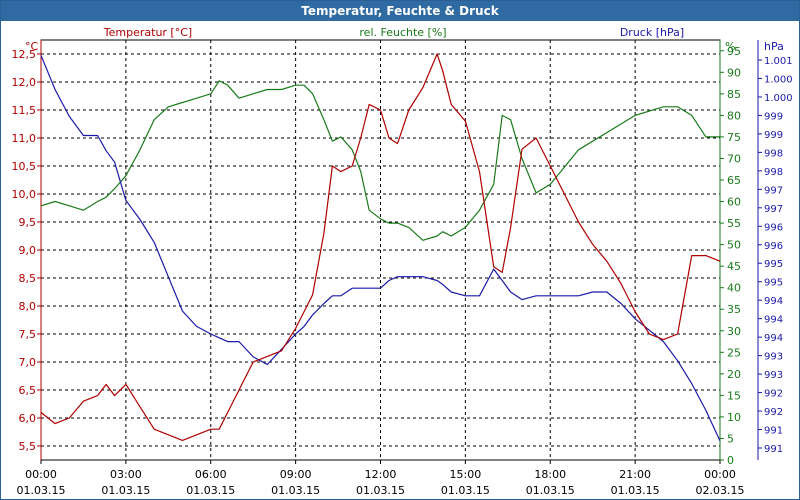  What do you see at coordinates (734, 374) in the screenshot?
I see `humidity-tick-label: 20` at bounding box center [734, 374].